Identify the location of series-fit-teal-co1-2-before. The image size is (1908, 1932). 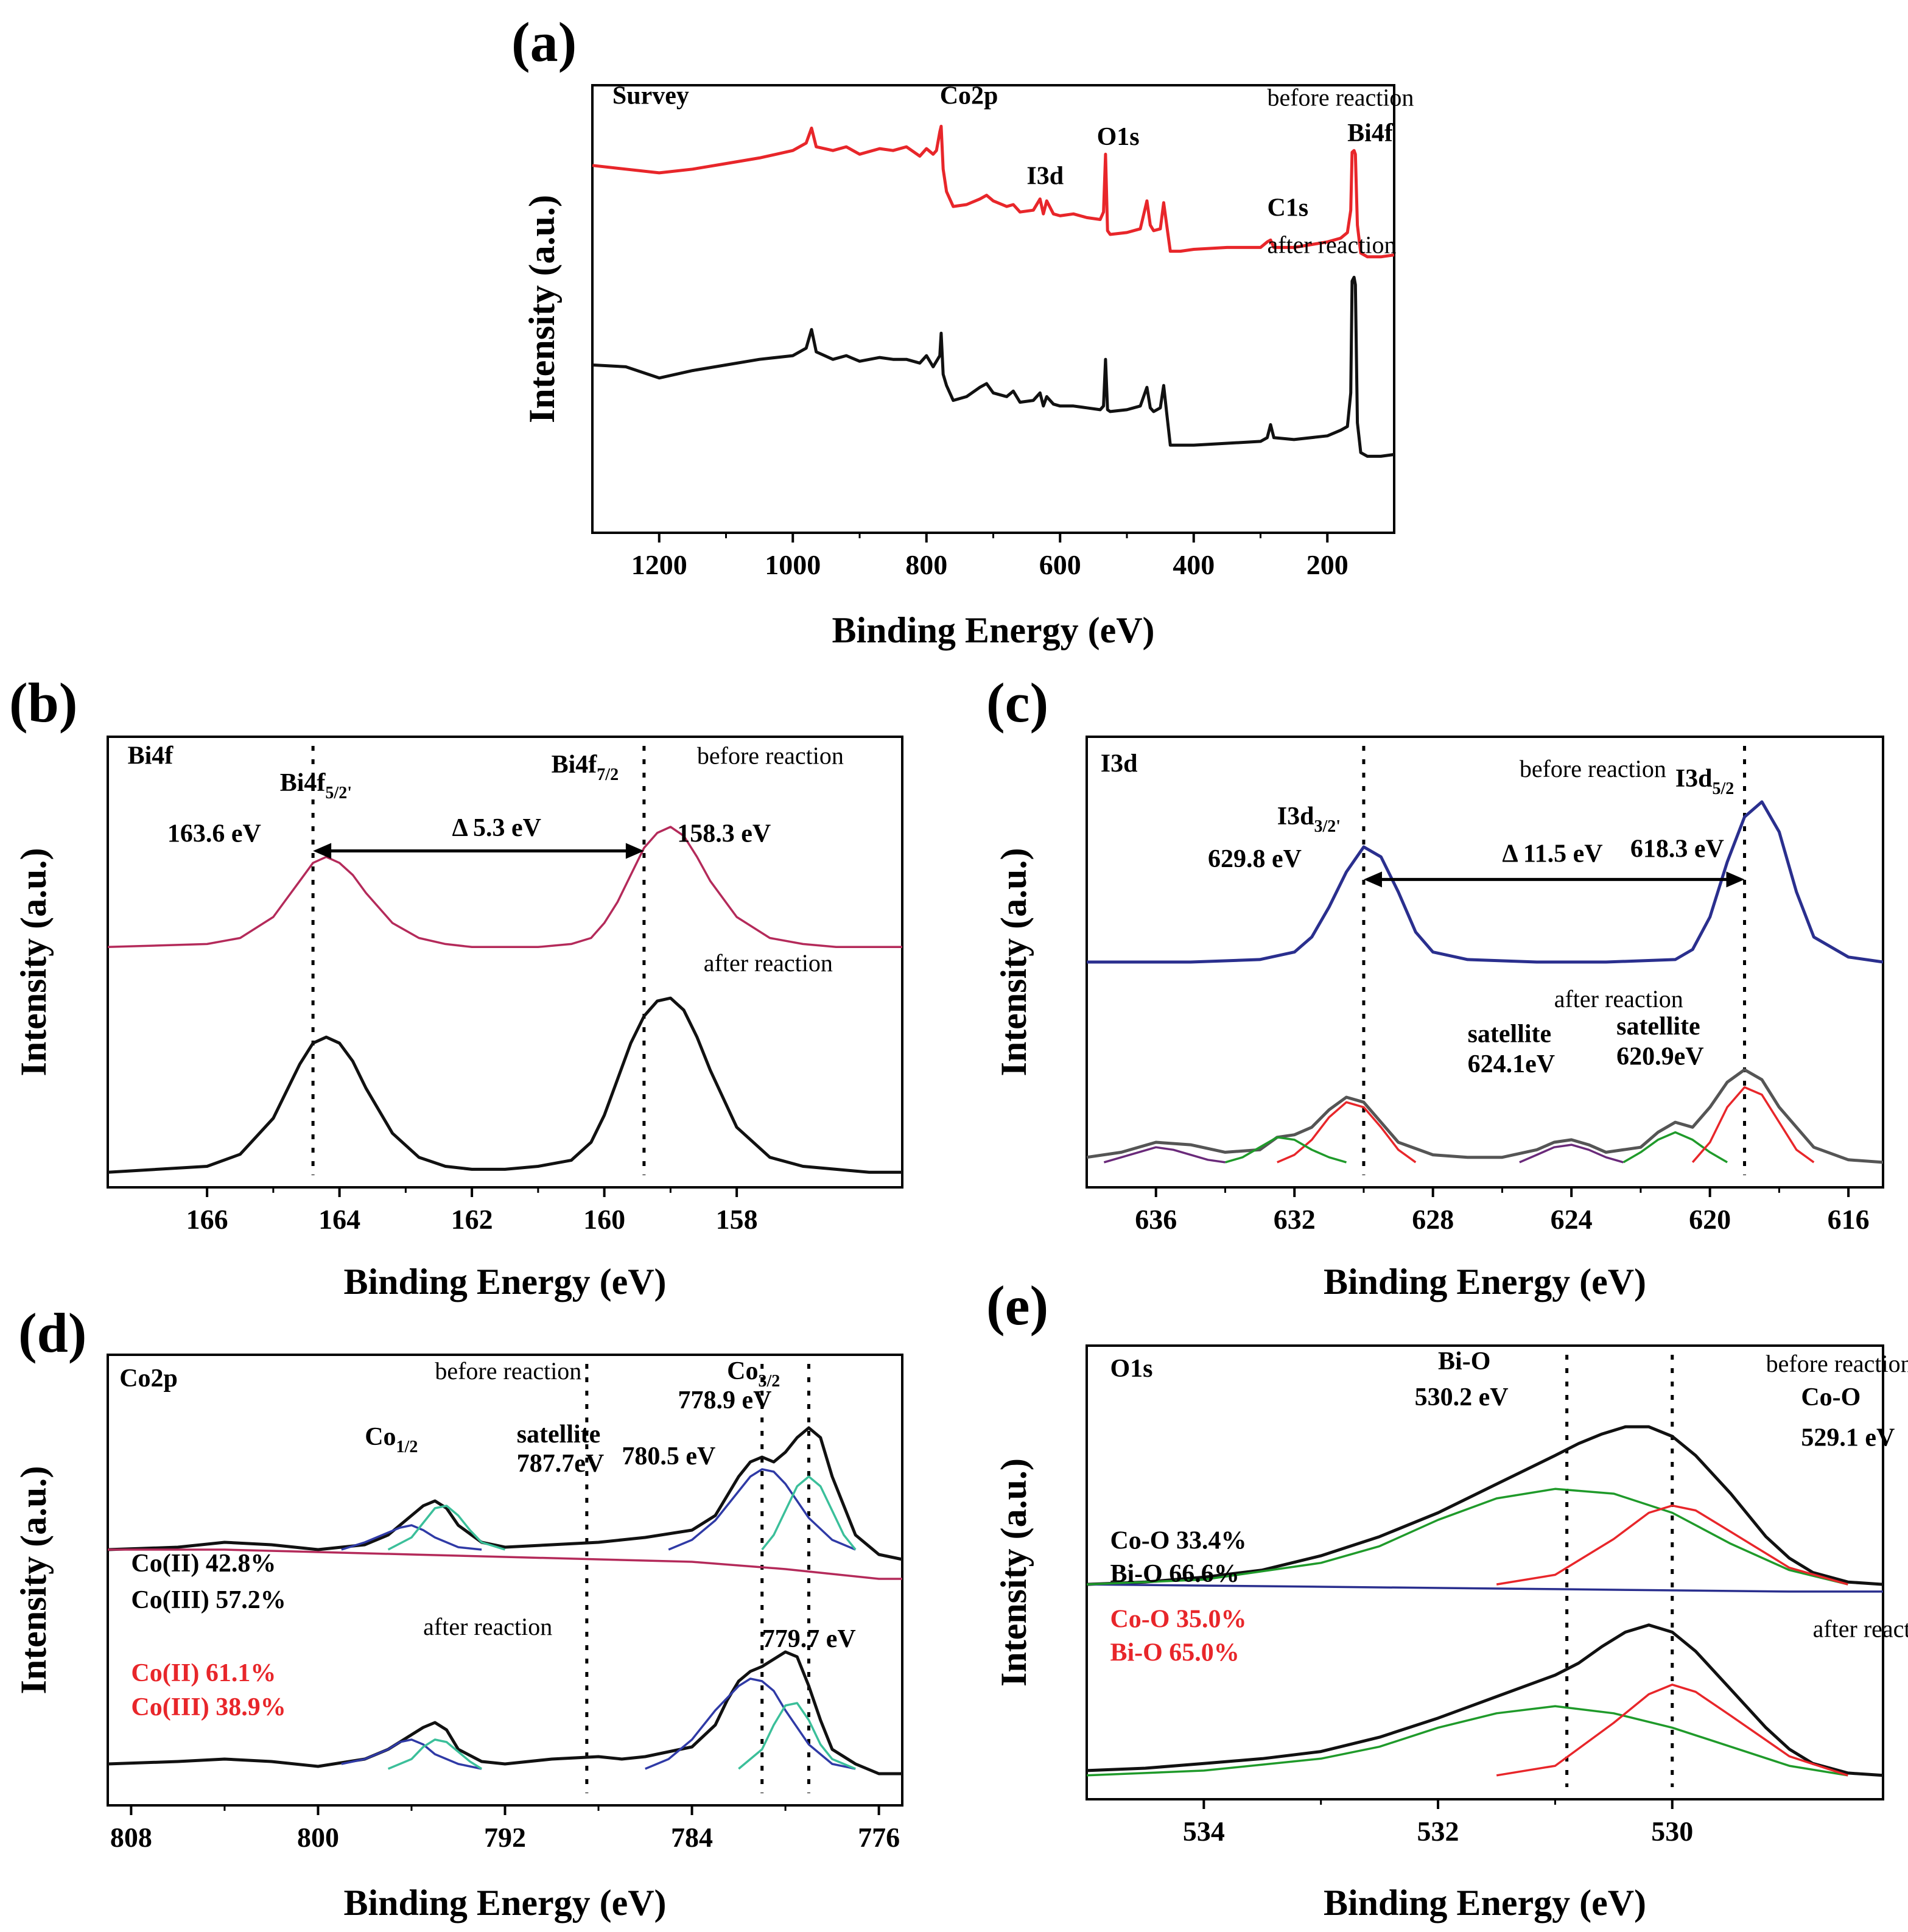
(446, 1528).